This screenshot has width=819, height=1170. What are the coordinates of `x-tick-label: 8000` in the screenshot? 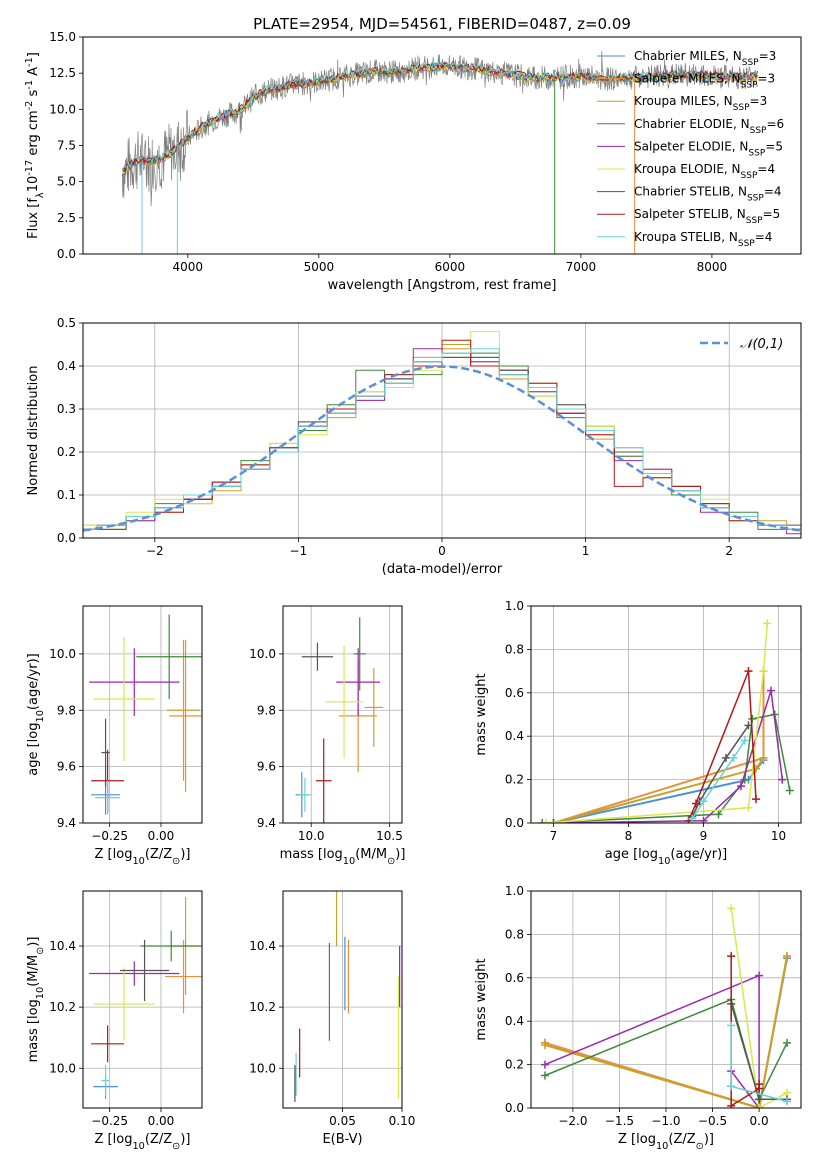 It's located at (712, 267).